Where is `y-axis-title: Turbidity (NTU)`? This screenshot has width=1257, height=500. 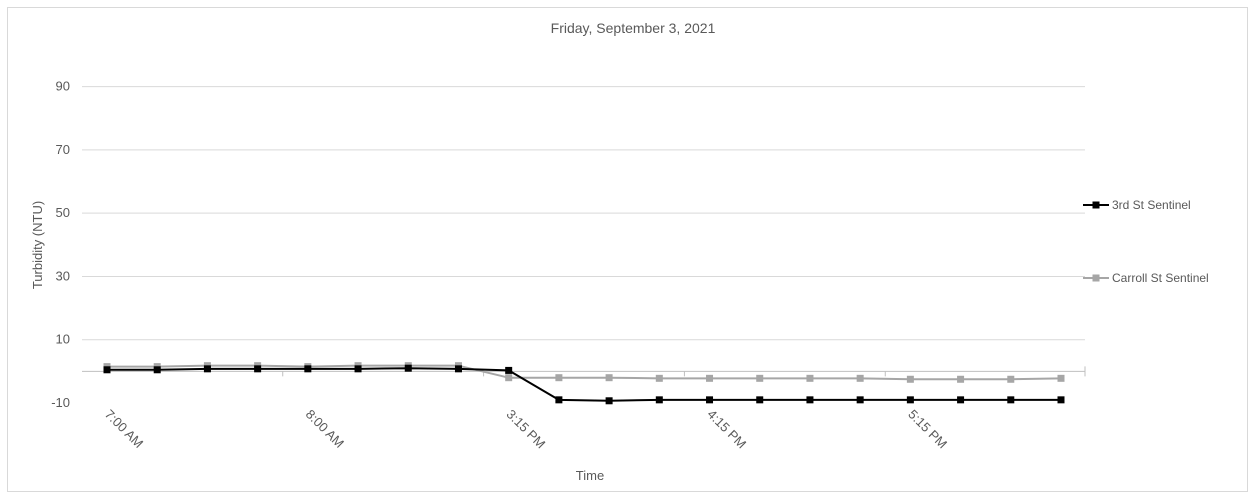 y-axis-title: Turbidity (NTU) is located at coordinates (37, 245).